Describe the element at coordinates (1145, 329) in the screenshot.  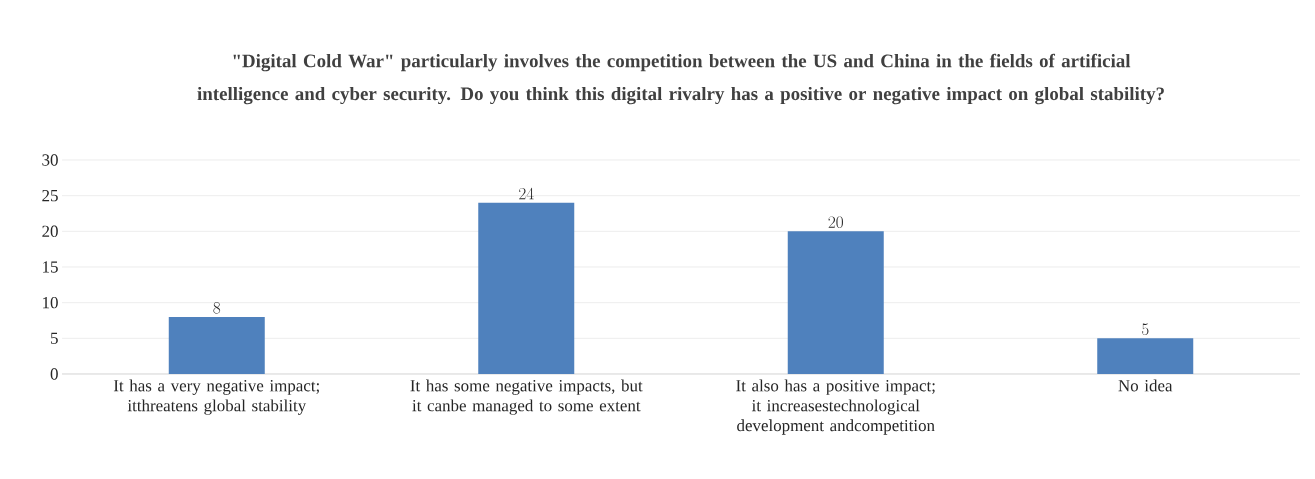
I see `data-label: 5` at that location.